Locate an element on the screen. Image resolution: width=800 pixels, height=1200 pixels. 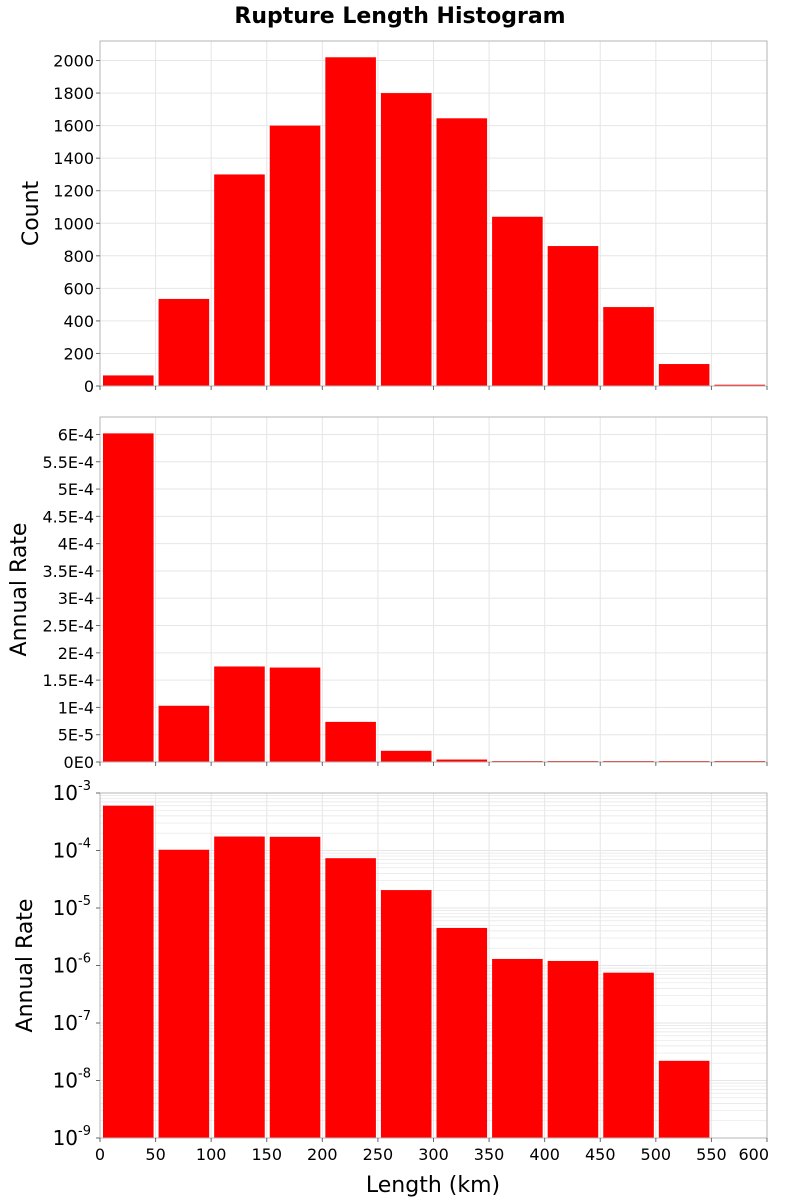
y-tick-label: 10⁻⁸ is located at coordinates (72, 1080).